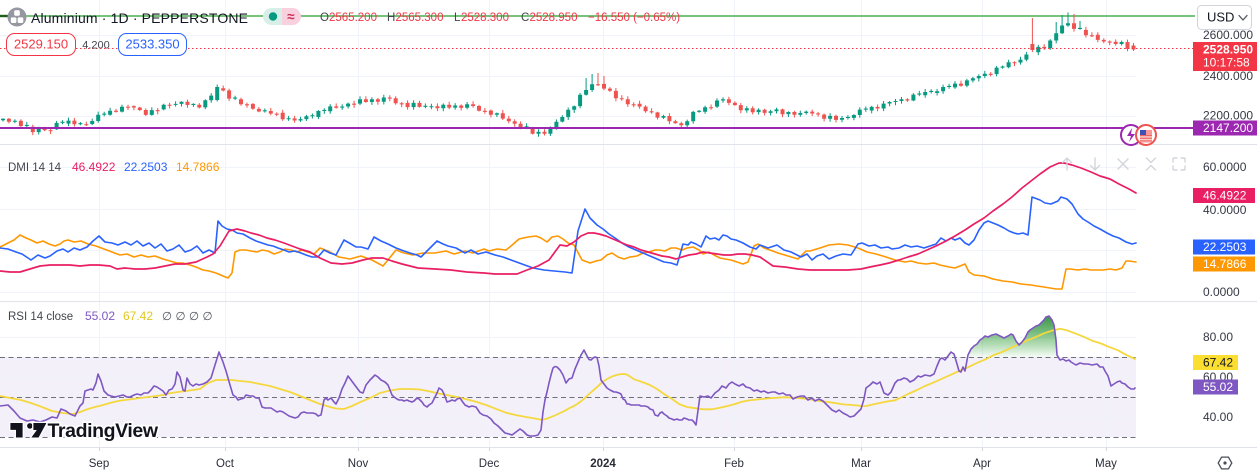 Image resolution: width=1257 pixels, height=476 pixels. I want to click on svg-text: L, so click(457, 18).